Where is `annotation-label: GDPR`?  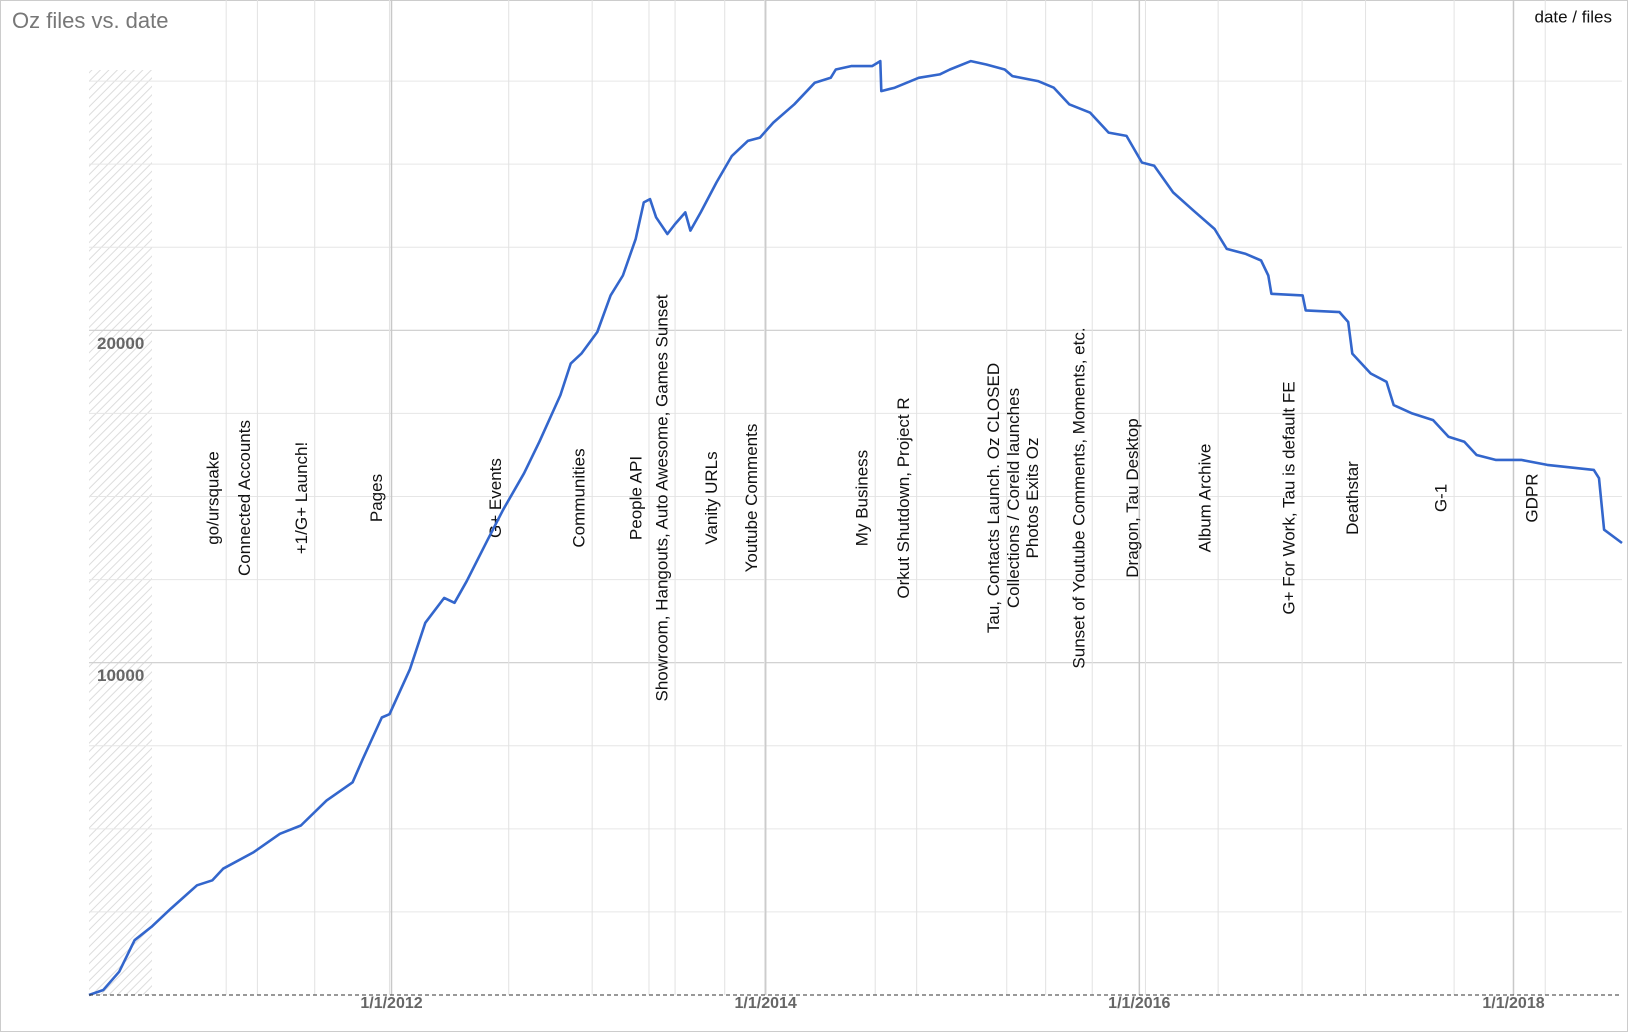
annotation-label: GDPR is located at coordinates (1532, 497).